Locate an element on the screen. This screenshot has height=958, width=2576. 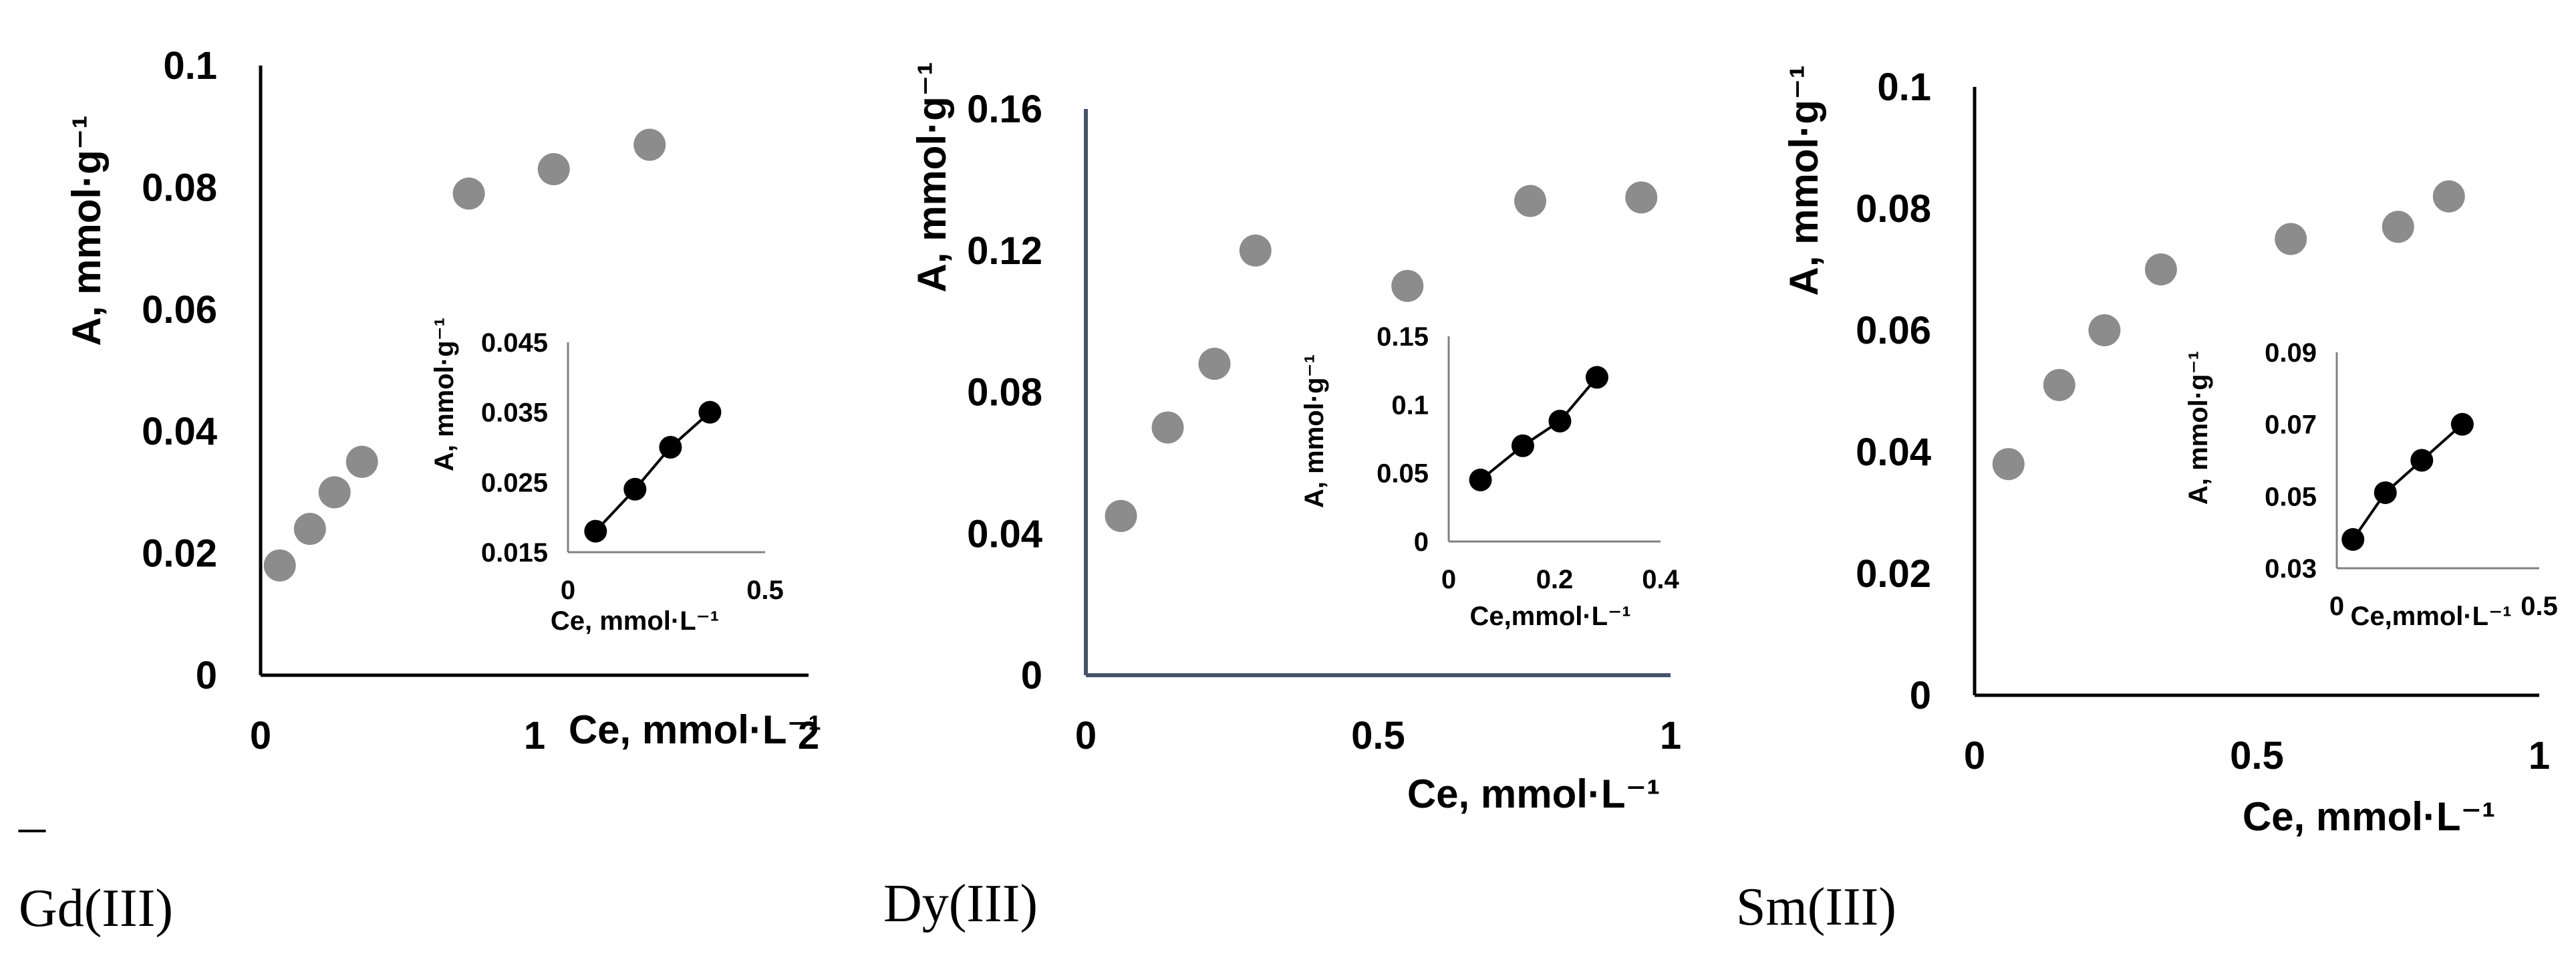
inset-y-tick-label: 0.09 is located at coordinates (2291, 353).